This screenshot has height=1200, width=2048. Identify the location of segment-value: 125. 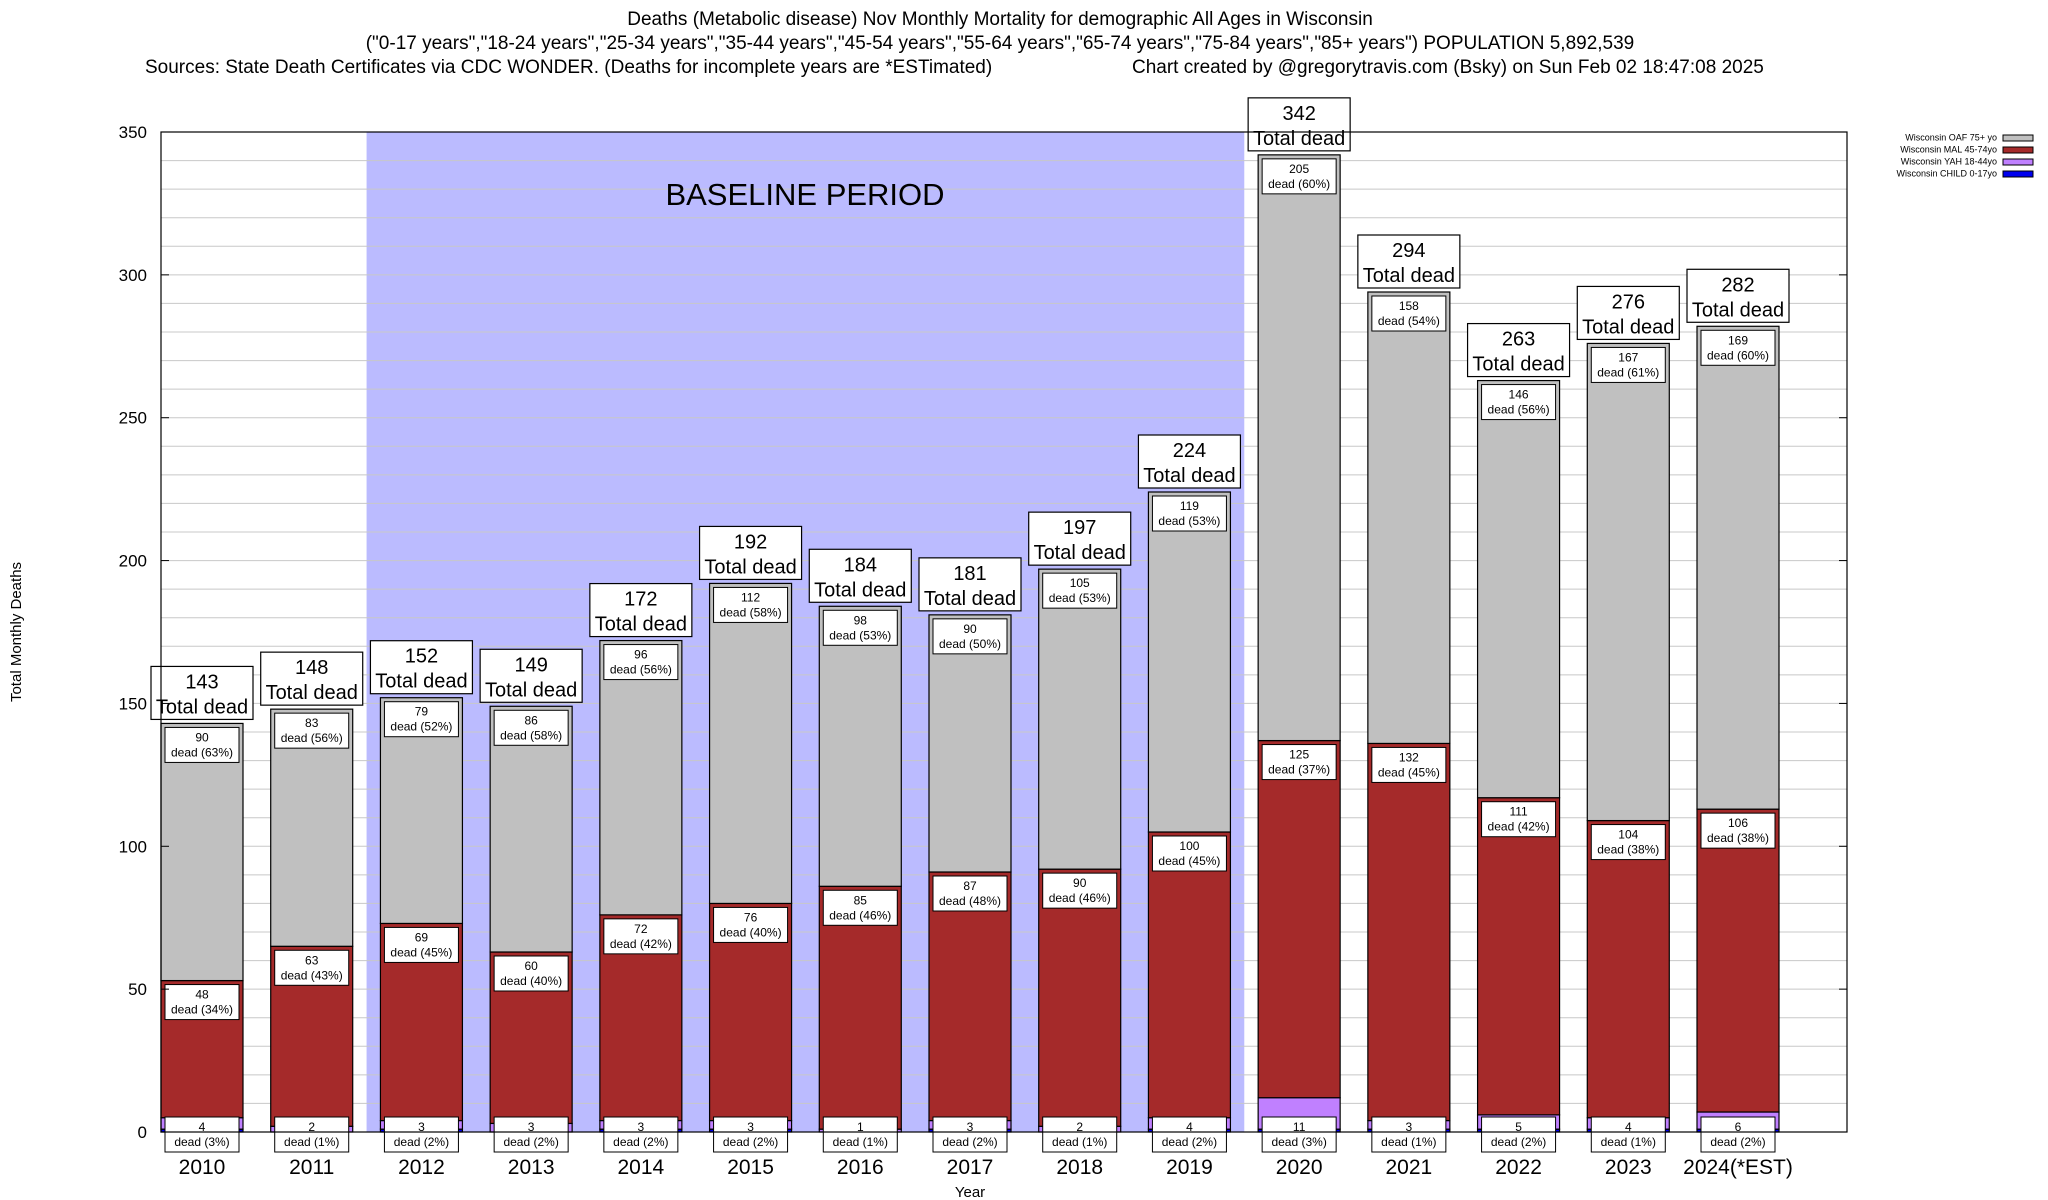
(1299, 755).